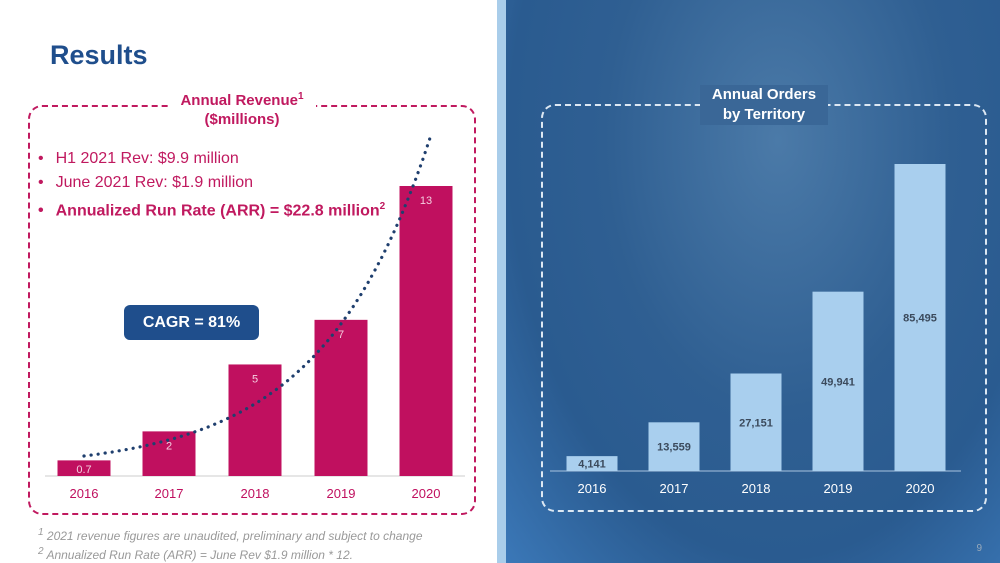 The width and height of the screenshot is (1000, 563). I want to click on data-label: 2, so click(169, 446).